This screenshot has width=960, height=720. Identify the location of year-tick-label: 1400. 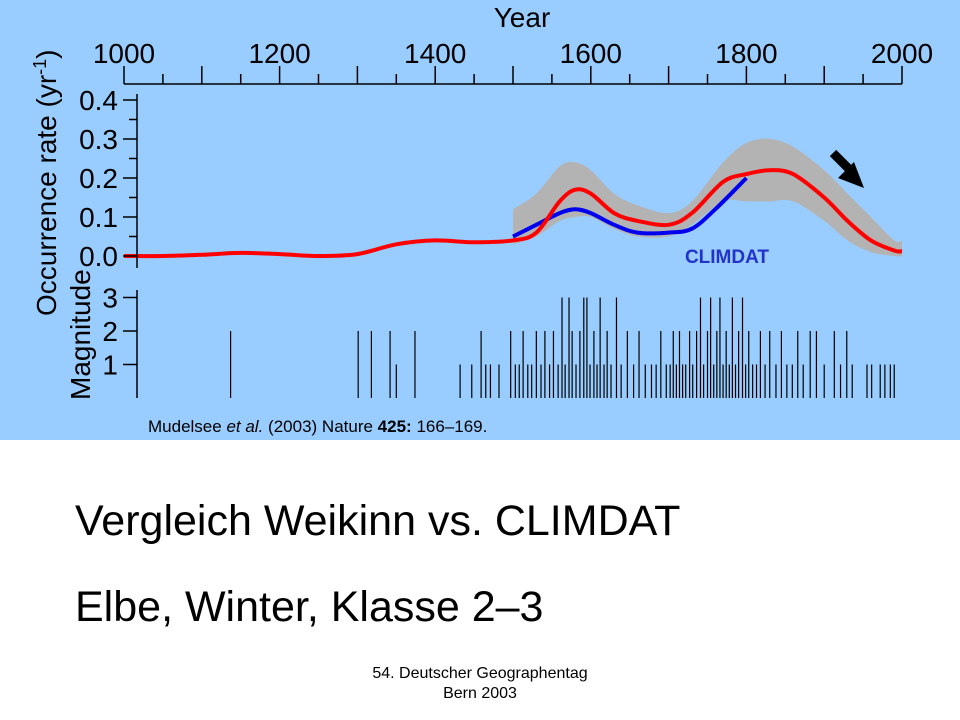
(435, 53).